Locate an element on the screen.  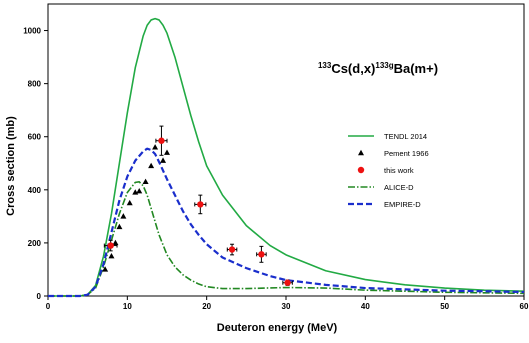
y-tick-label: 200 is located at coordinates (35, 243).